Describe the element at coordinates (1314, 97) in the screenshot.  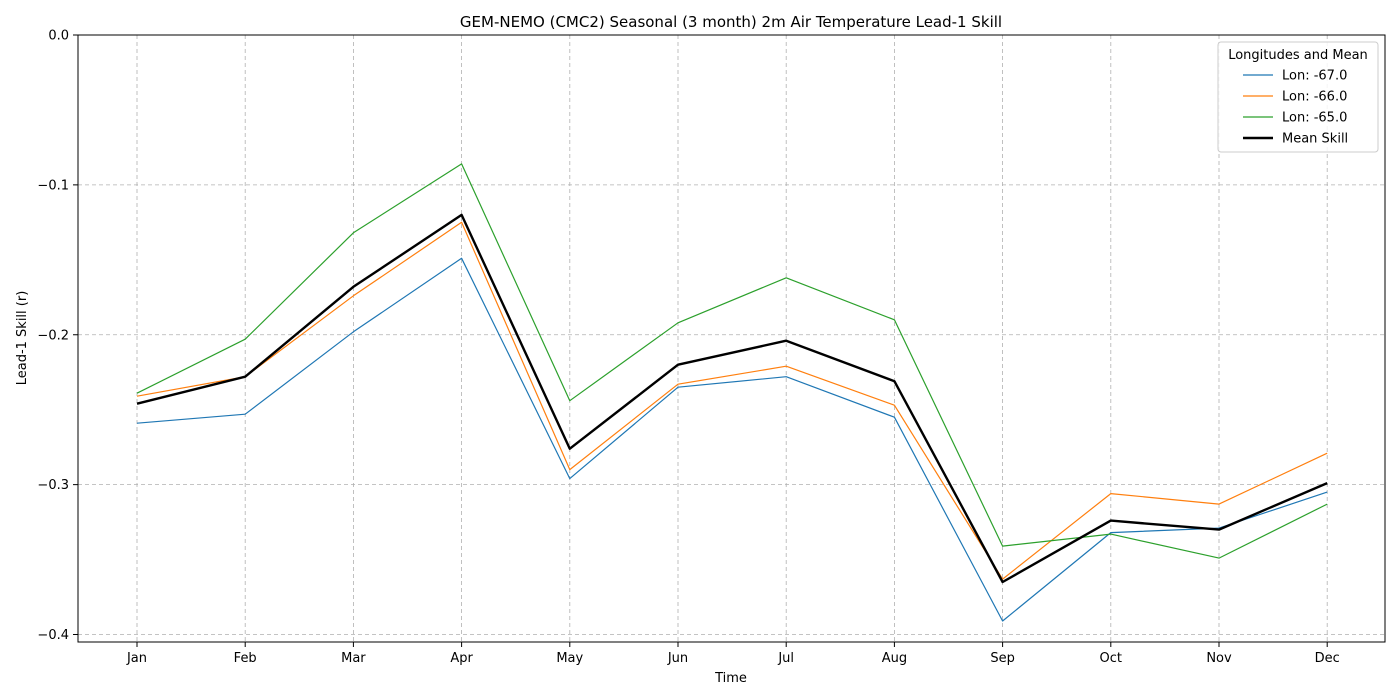
I see `legend-label: Lon: -66.0` at that location.